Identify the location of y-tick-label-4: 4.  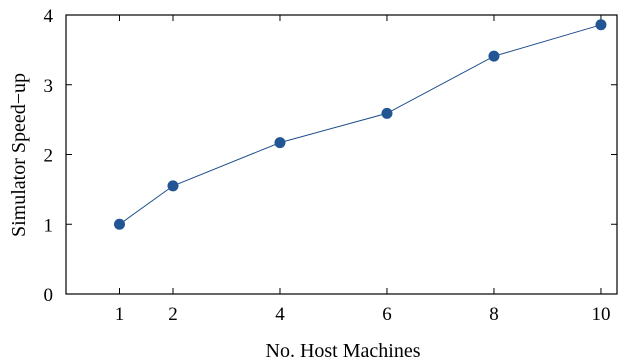
(49, 16).